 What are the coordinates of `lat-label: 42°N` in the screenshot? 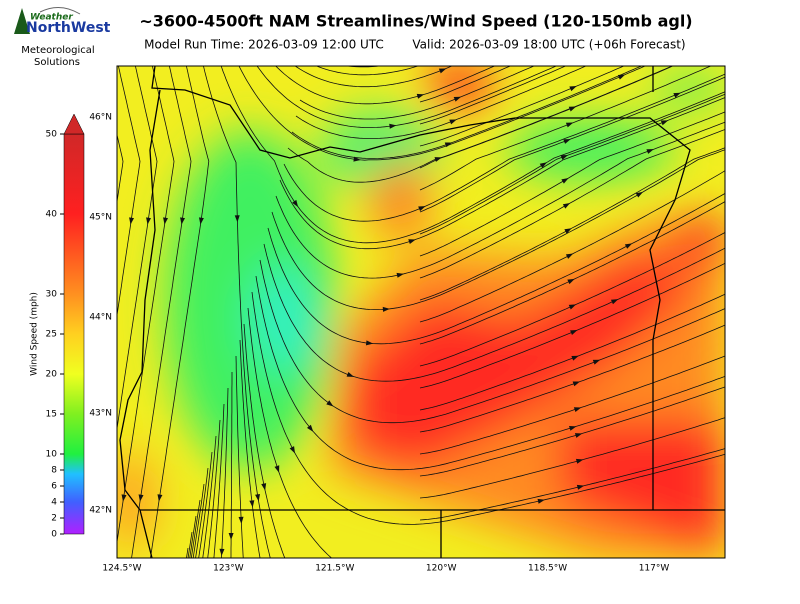 It's located at (100, 511).